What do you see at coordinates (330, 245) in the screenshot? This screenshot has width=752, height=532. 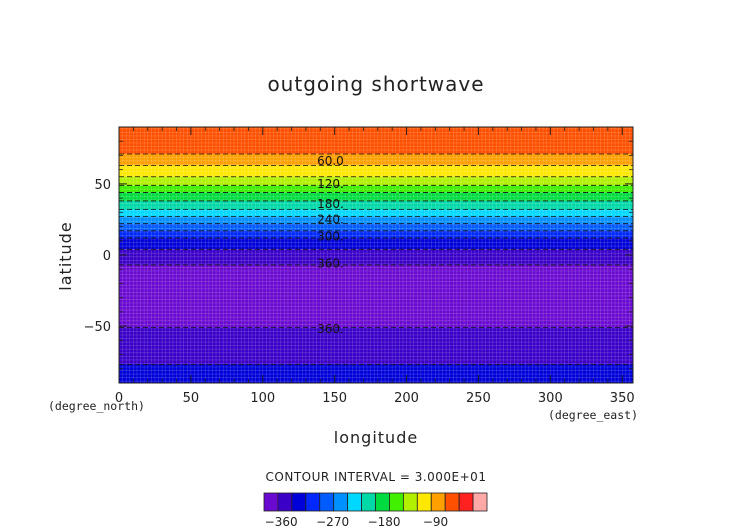 I see `contour-labels: 60.0 120. 180.240. 300. 360. 360.` at bounding box center [330, 245].